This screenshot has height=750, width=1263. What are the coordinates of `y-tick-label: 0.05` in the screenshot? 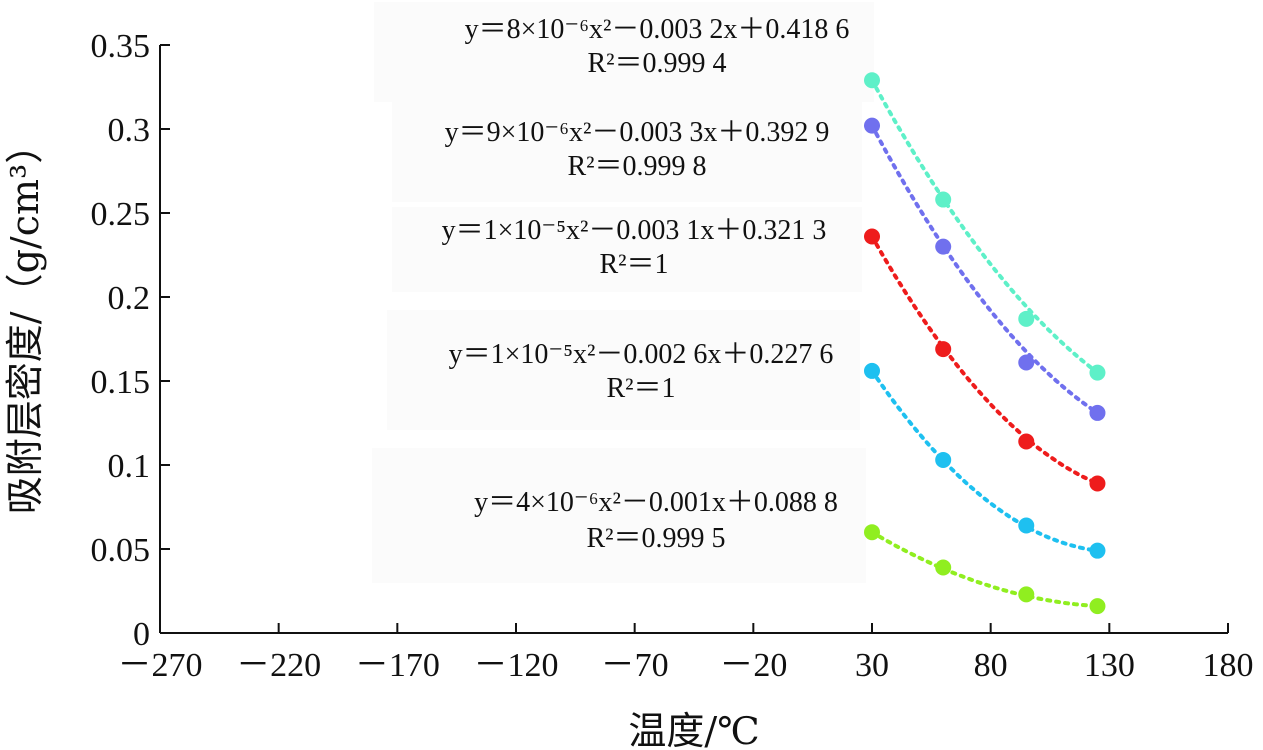 It's located at (121, 550).